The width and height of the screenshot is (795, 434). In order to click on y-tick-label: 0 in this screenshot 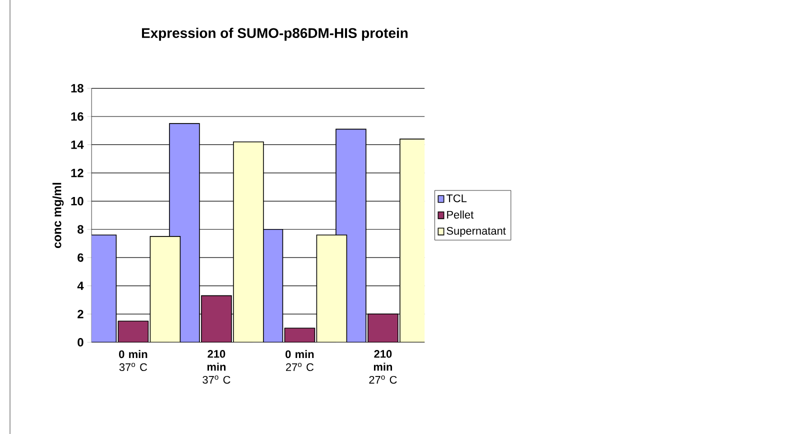, I will do `click(81, 342)`.